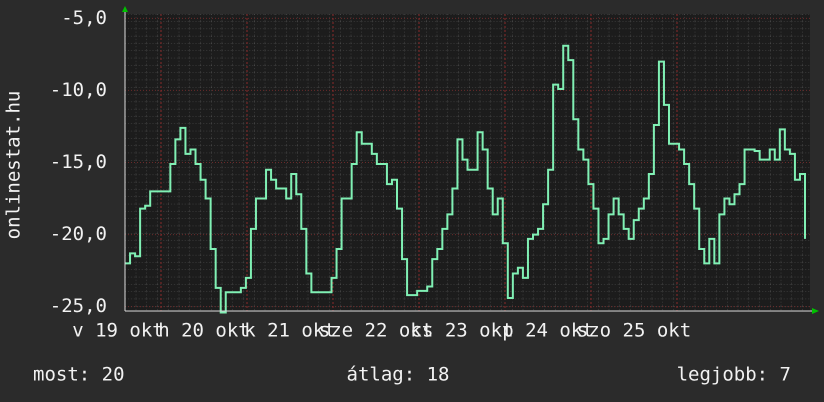 This screenshot has width=824, height=402. What do you see at coordinates (815, 311) in the screenshot?
I see `x-arrow` at bounding box center [815, 311].